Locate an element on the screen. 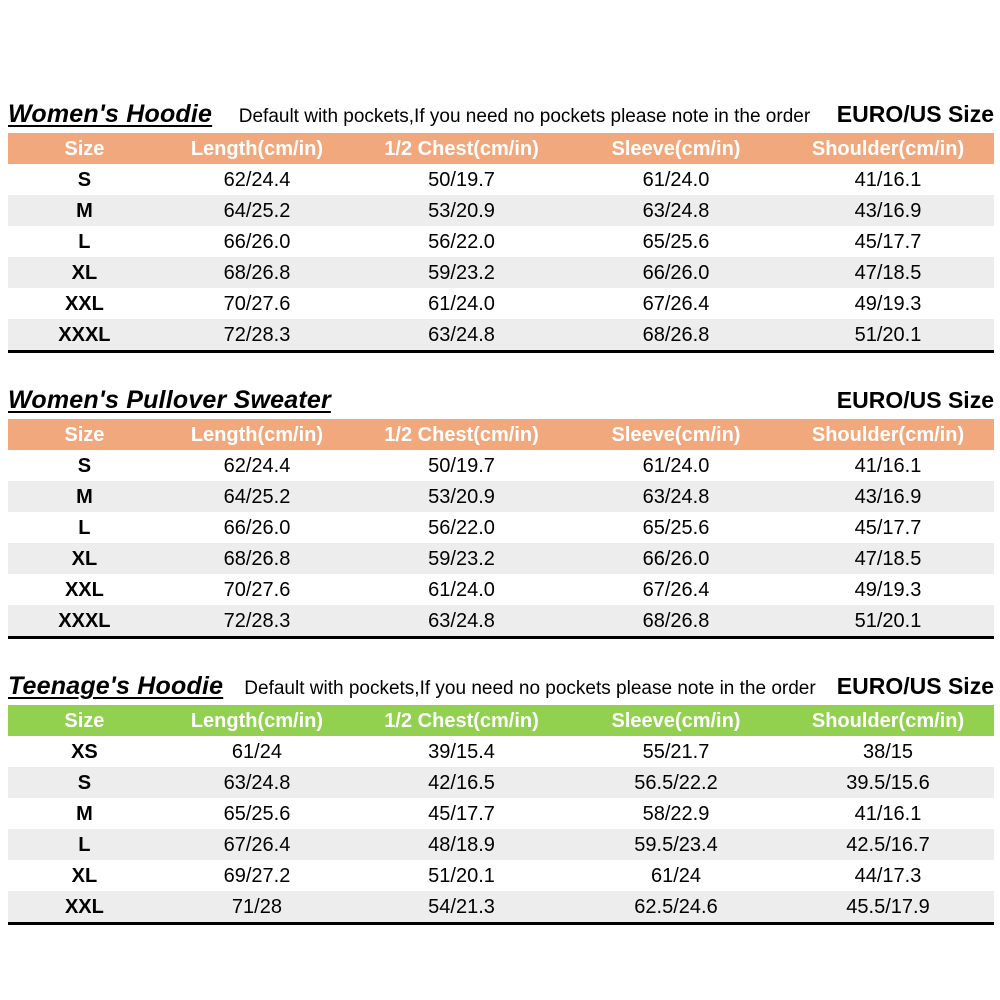 The height and width of the screenshot is (1000, 1000). value-cell: 38/15 is located at coordinates (888, 751).